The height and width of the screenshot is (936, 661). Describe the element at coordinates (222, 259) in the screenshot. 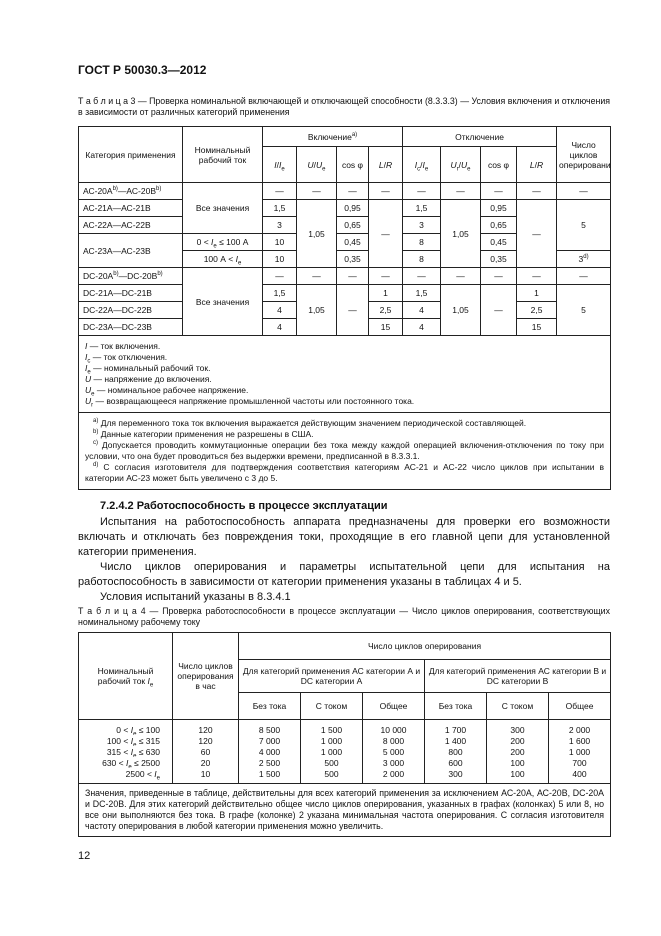

I see `cell: 100 А < Ie` at that location.